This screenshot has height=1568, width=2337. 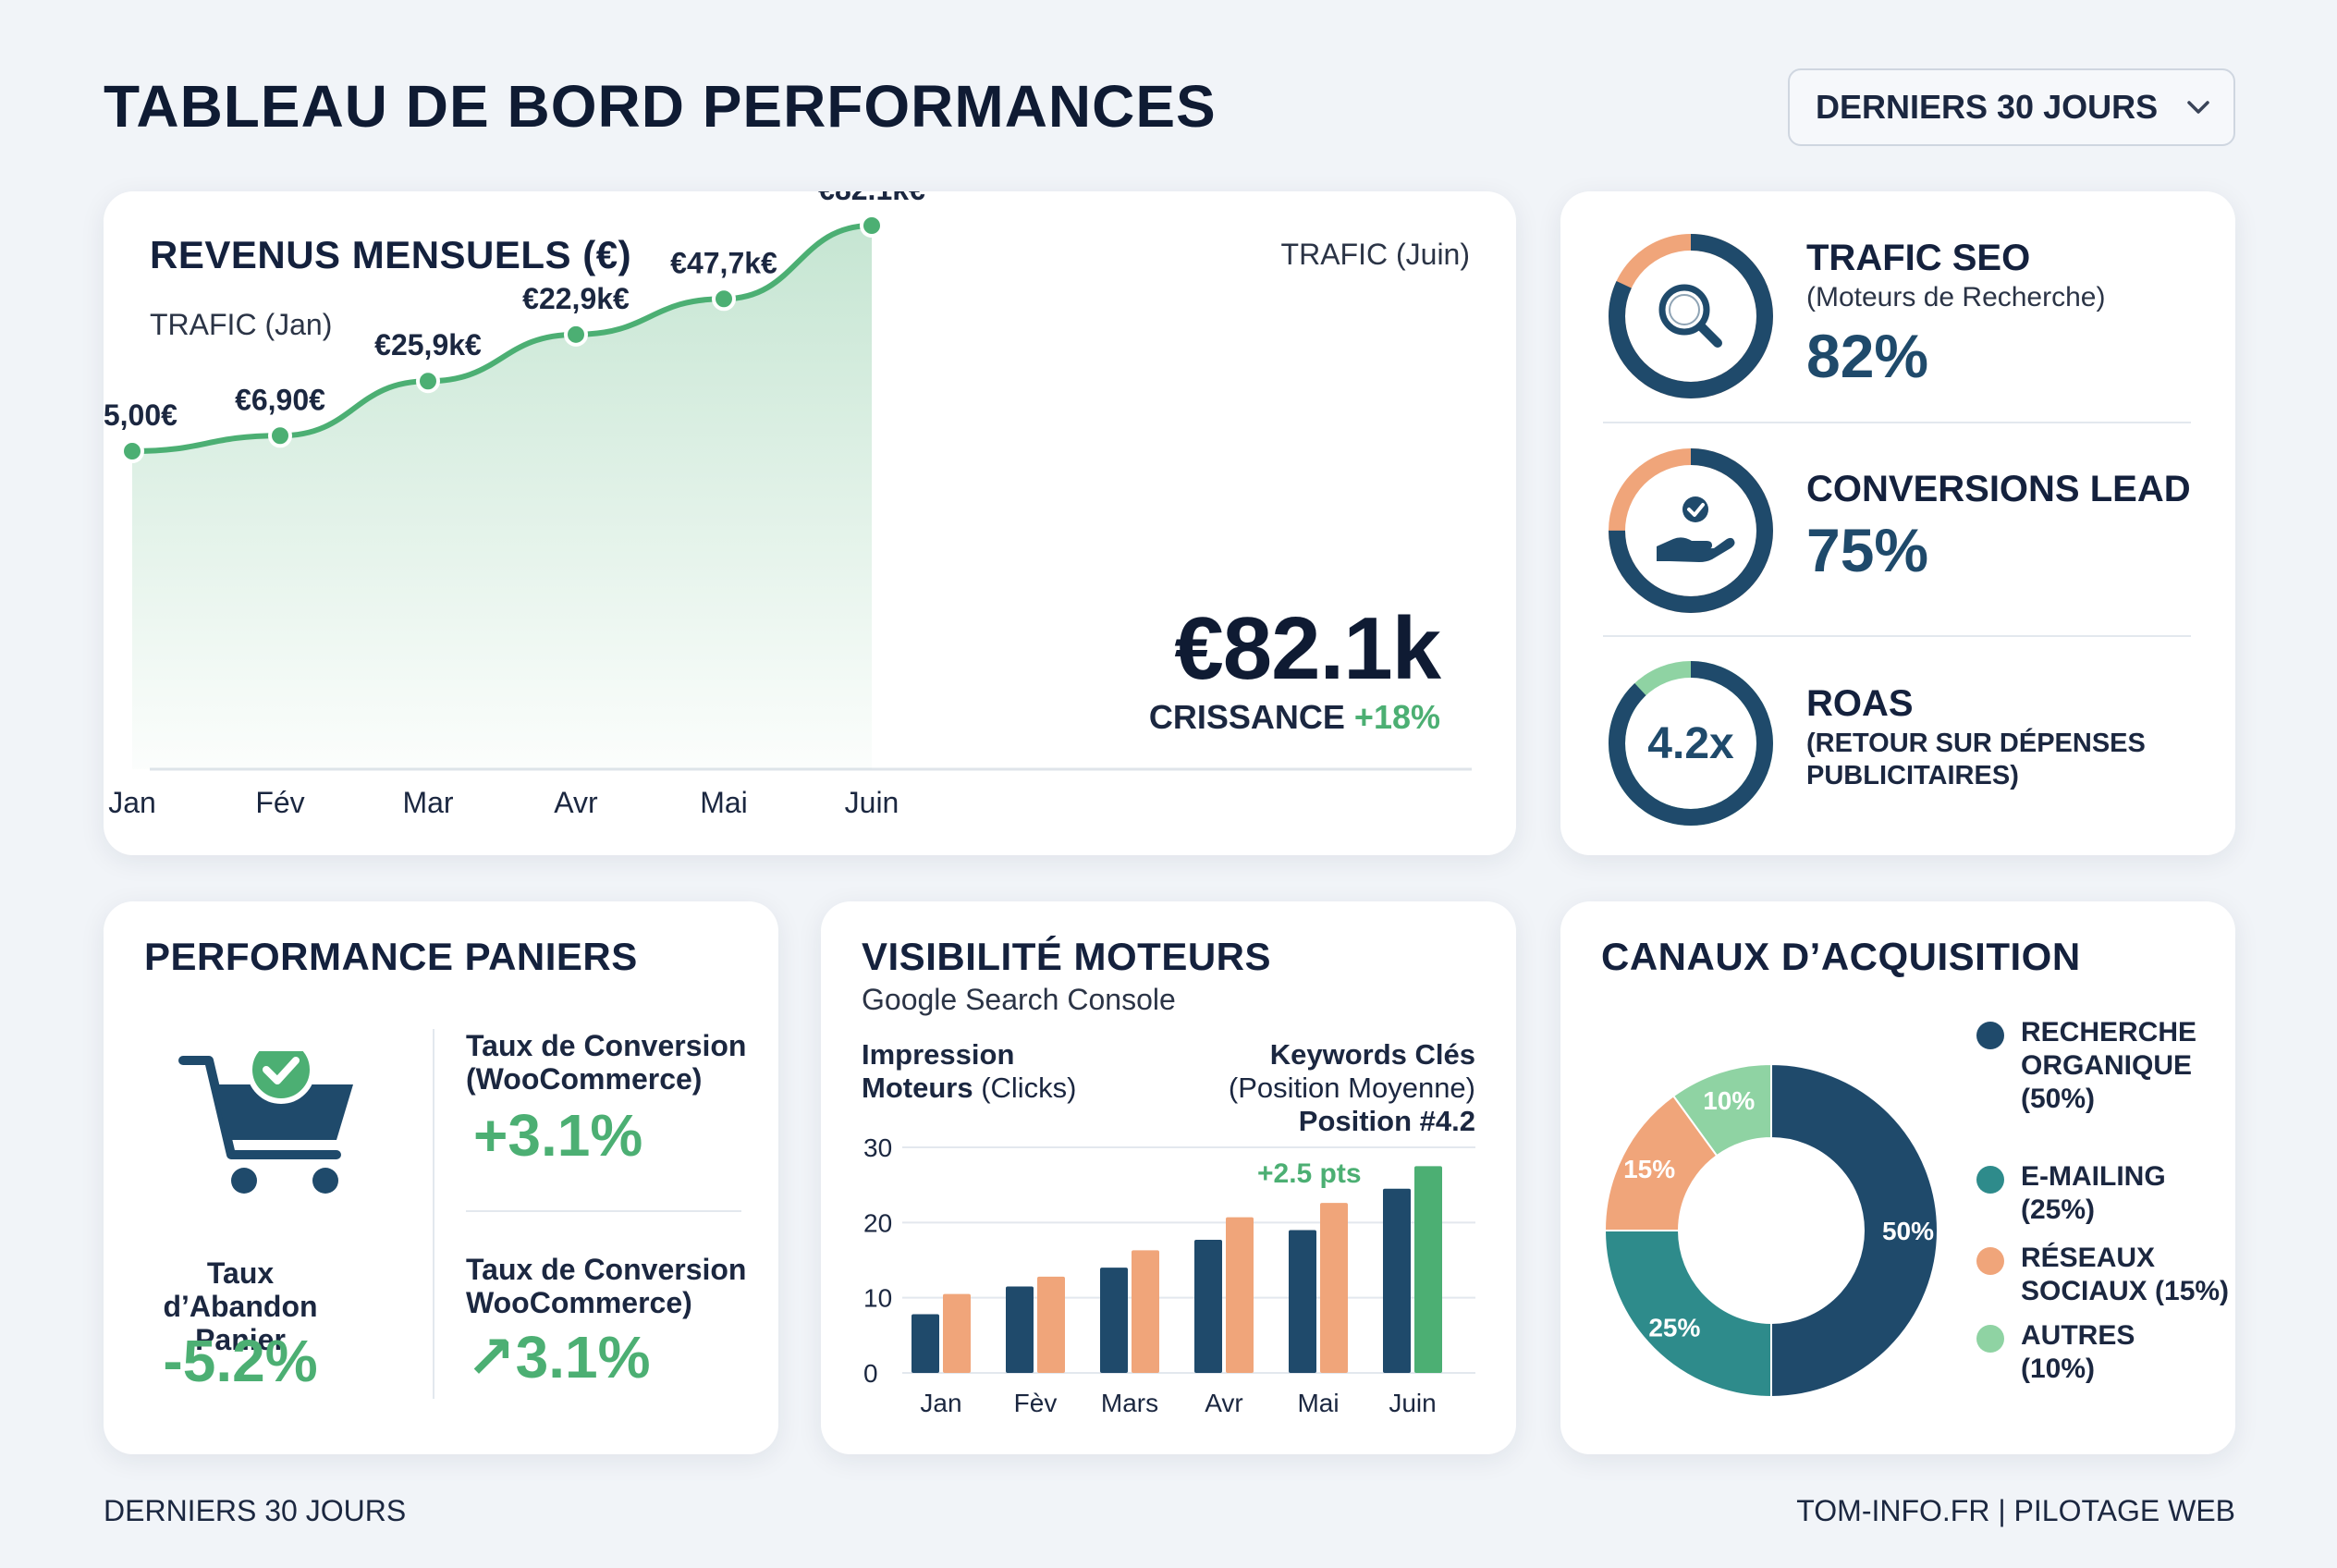 What do you see at coordinates (603, 1211) in the screenshot?
I see `baskets-horizontal-divider` at bounding box center [603, 1211].